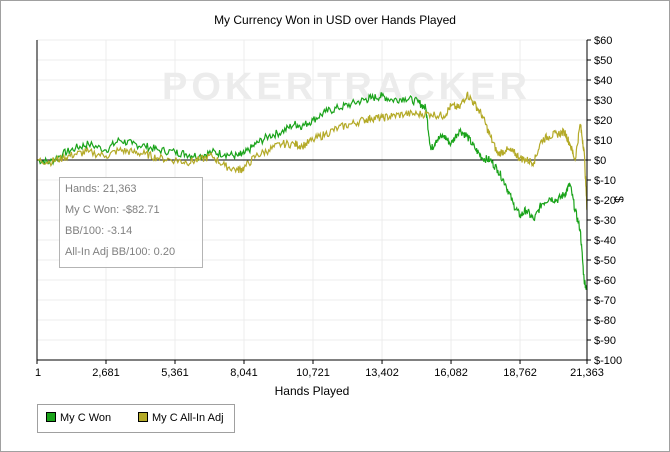 The height and width of the screenshot is (452, 670). Describe the element at coordinates (605, 221) in the screenshot. I see `y-tick-label: $-30` at that location.